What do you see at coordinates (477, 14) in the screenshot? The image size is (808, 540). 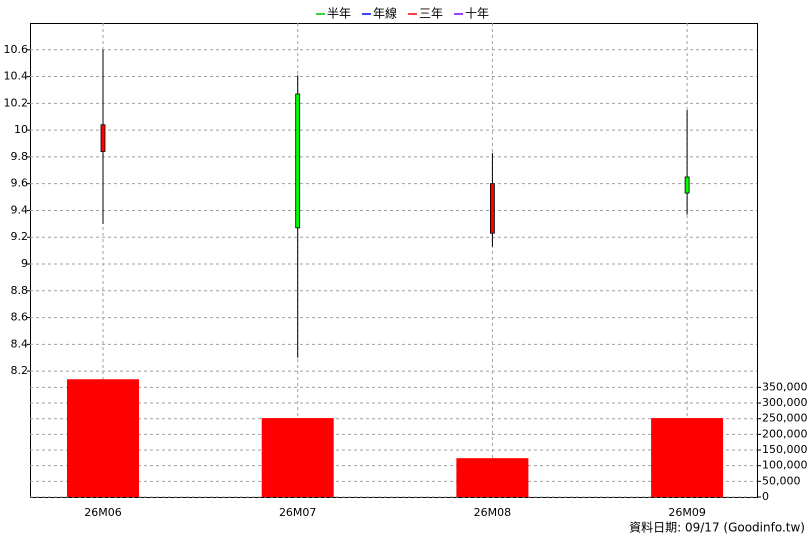 I see `legend-label: 十年` at bounding box center [477, 14].